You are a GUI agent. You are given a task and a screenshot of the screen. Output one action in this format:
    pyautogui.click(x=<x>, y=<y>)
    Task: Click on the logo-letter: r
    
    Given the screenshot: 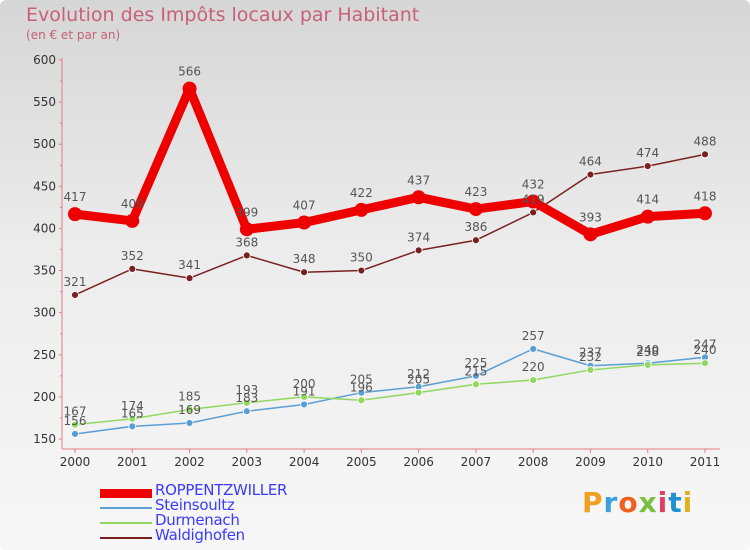 What is the action you would take?
    pyautogui.click(x=611, y=502)
    